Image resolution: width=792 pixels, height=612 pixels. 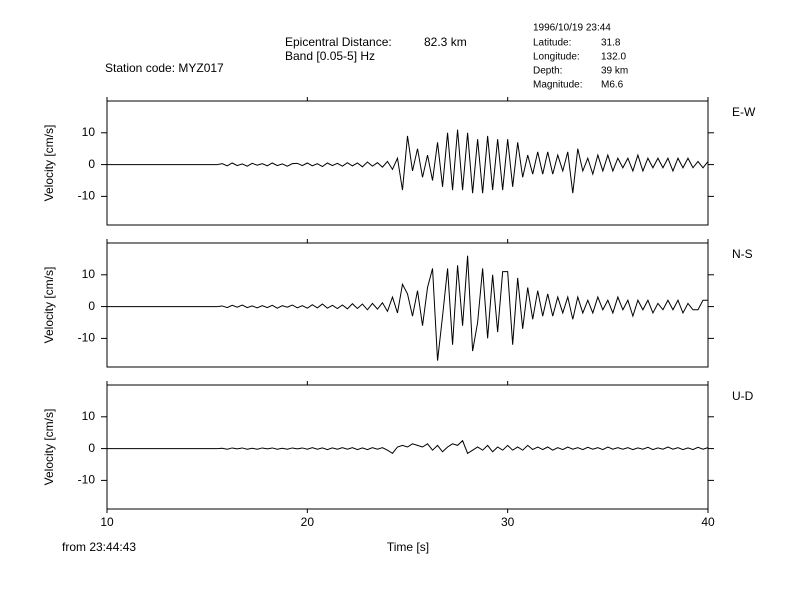 I want to click on distance-label: Epicentral Distance:, so click(x=338, y=42).